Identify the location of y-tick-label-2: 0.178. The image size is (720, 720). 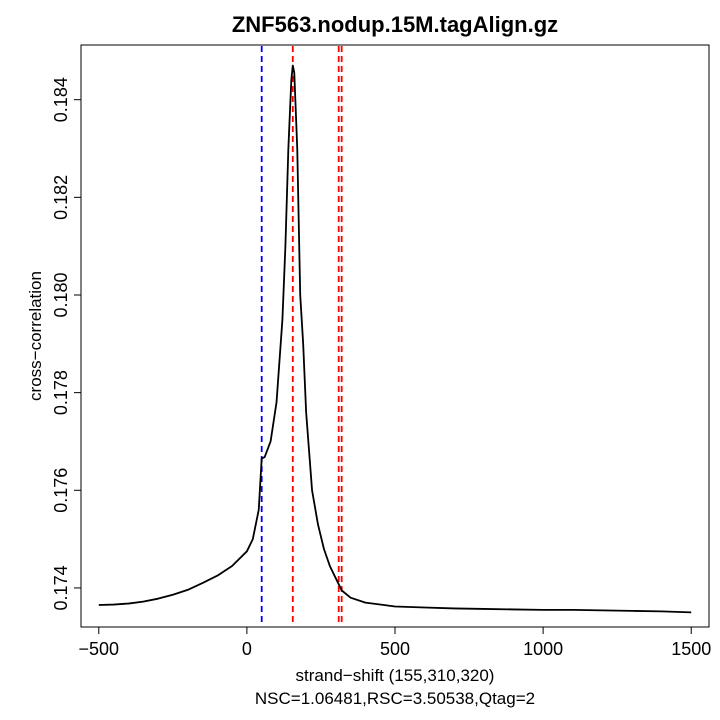
(61, 392).